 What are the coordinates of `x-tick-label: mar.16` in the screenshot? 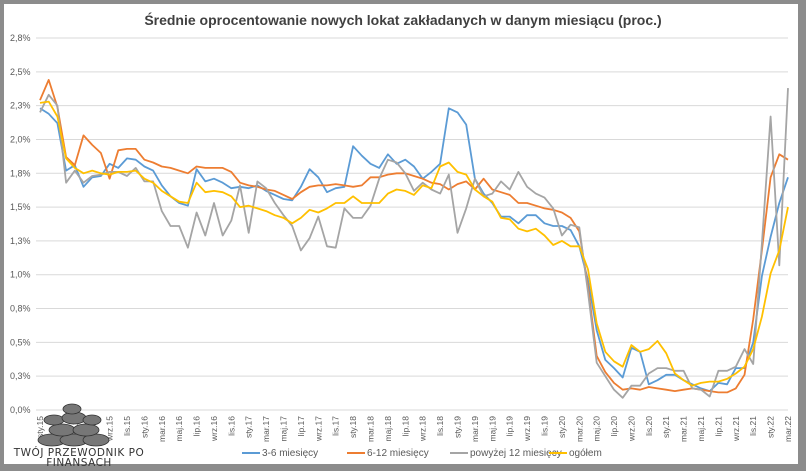 It's located at (162, 429).